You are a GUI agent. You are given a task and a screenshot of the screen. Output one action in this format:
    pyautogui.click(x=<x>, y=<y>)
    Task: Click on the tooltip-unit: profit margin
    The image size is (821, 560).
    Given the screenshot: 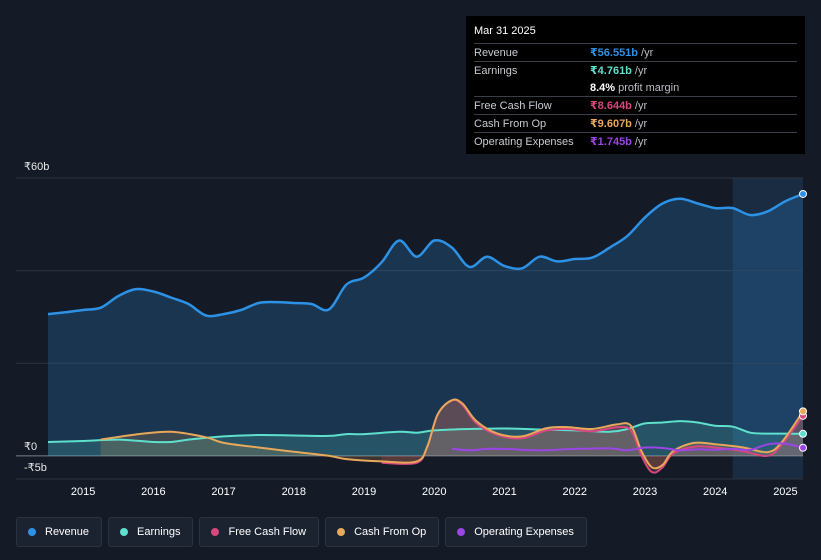 What is the action you would take?
    pyautogui.click(x=649, y=87)
    